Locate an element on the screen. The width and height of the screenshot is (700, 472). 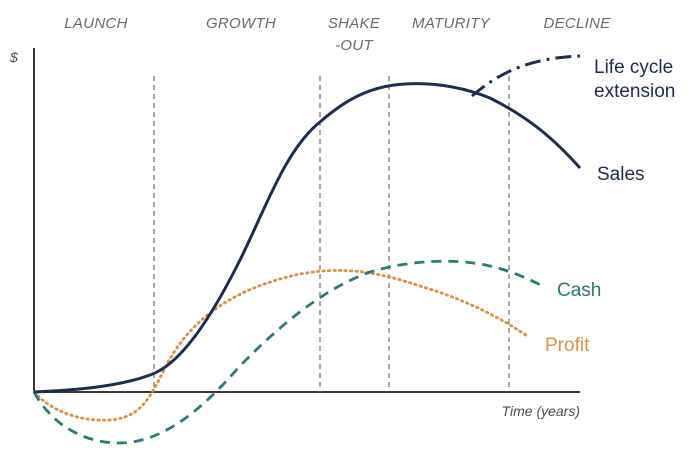
x-axis-label: Time (years) is located at coordinates (541, 411).